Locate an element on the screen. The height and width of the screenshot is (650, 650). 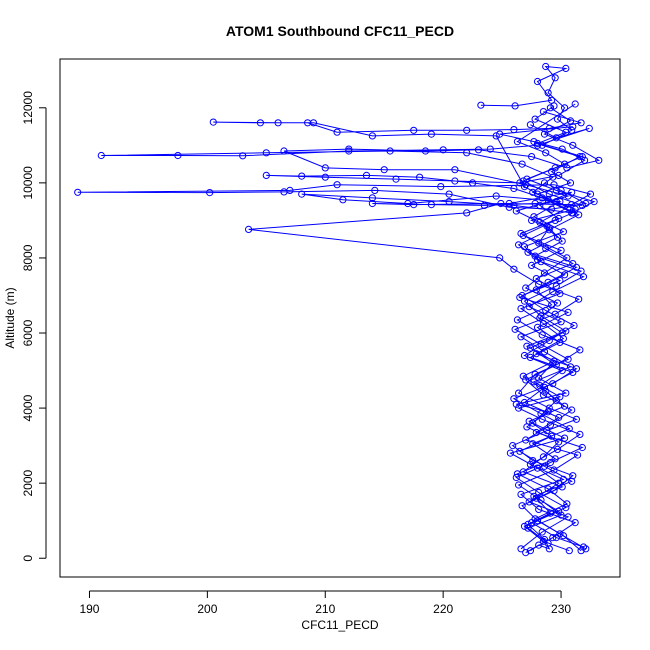
y-tick-label: 6000 is located at coordinates (28, 332).